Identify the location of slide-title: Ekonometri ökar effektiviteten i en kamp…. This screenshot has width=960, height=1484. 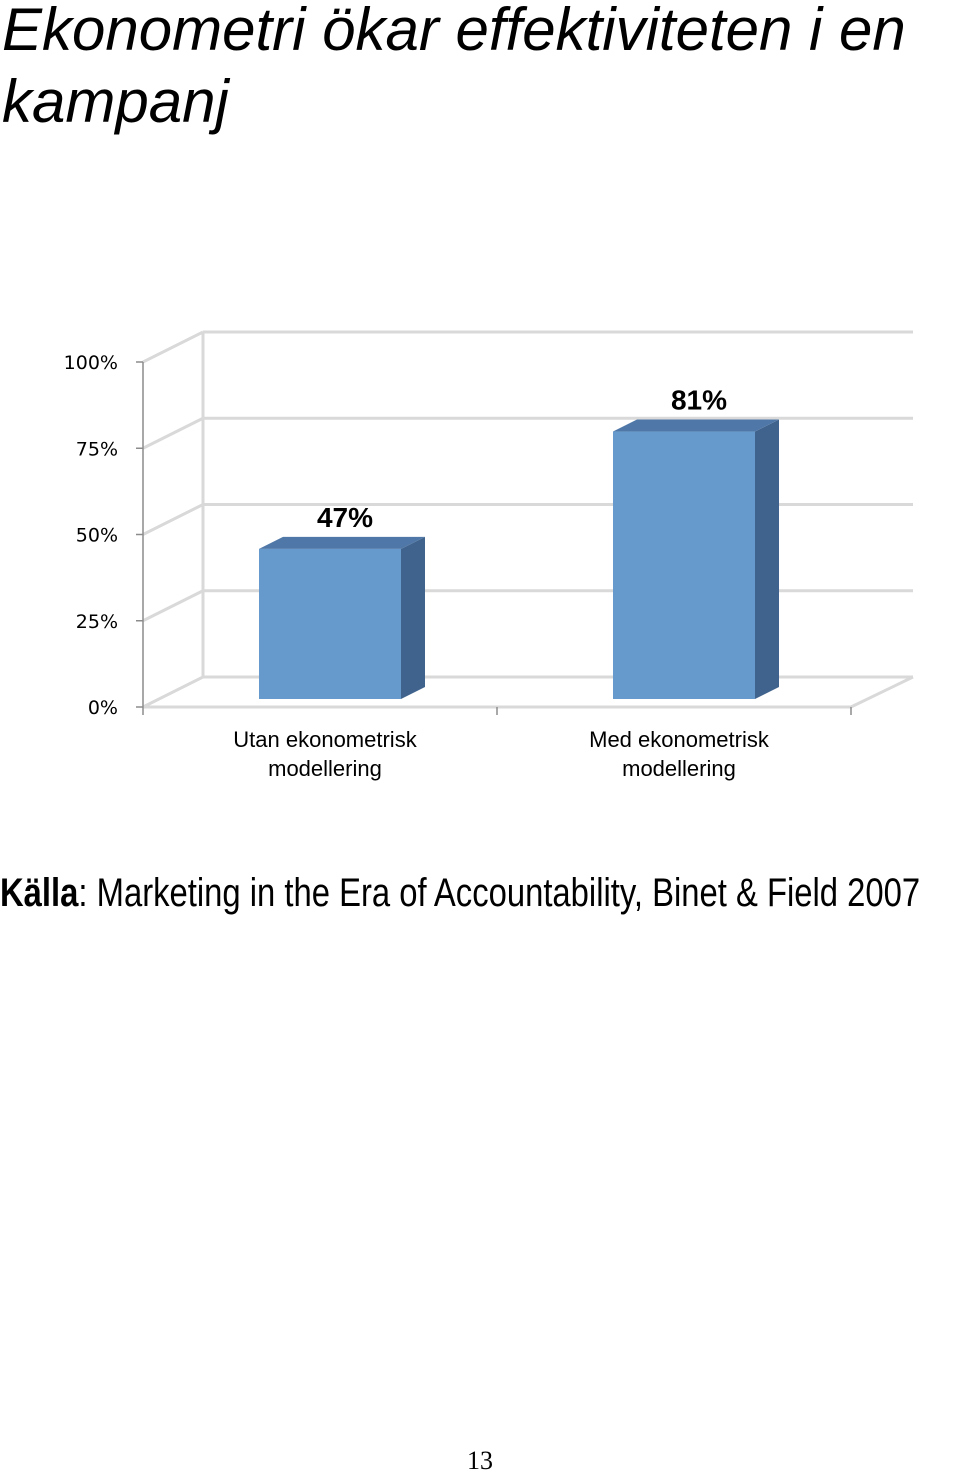
(454, 67).